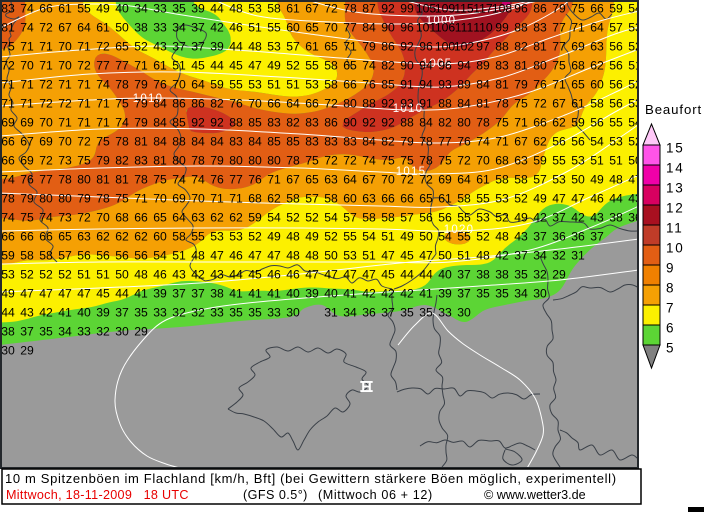 This screenshot has width=704, height=513. I want to click on svg-text: 54, so click(445, 236).